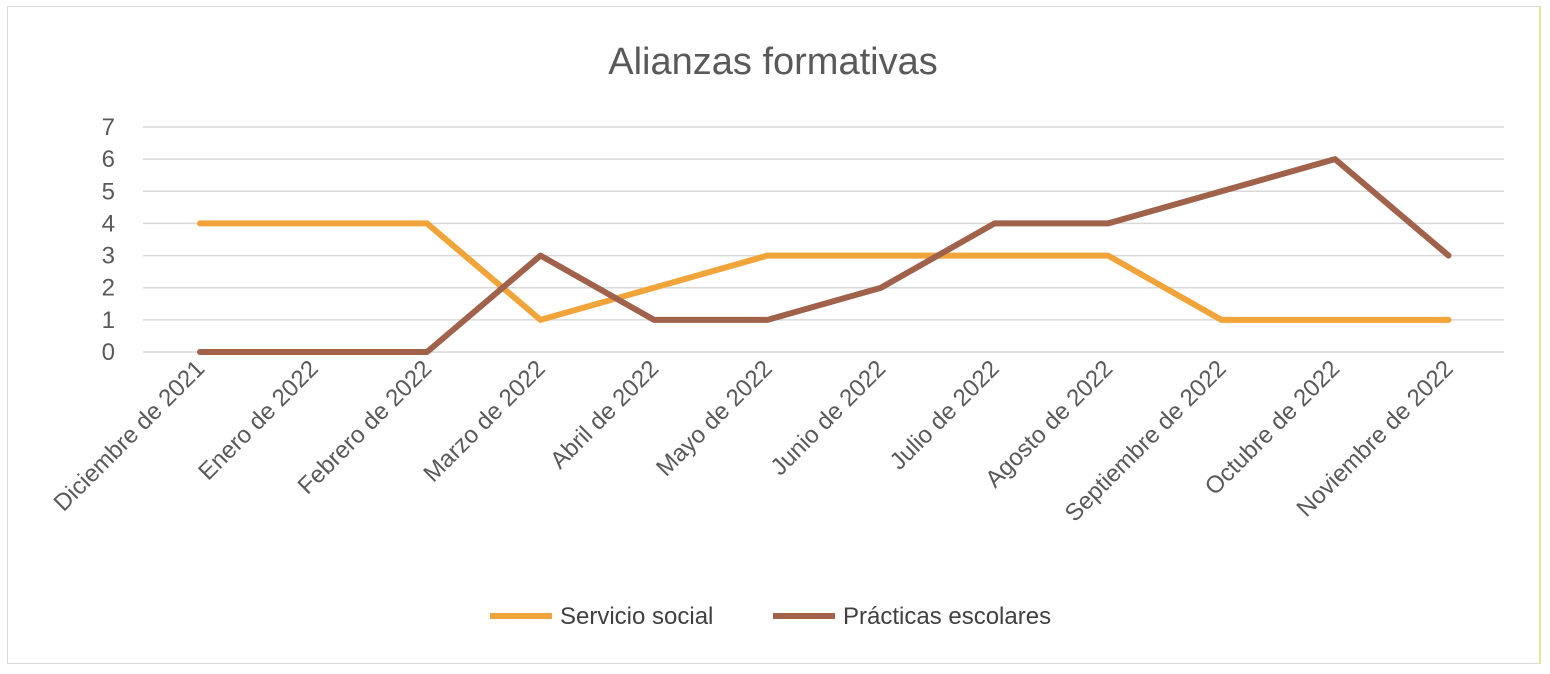 The width and height of the screenshot is (1550, 674). What do you see at coordinates (829, 418) in the screenshot?
I see `x-tick-label: Junio de 2022` at bounding box center [829, 418].